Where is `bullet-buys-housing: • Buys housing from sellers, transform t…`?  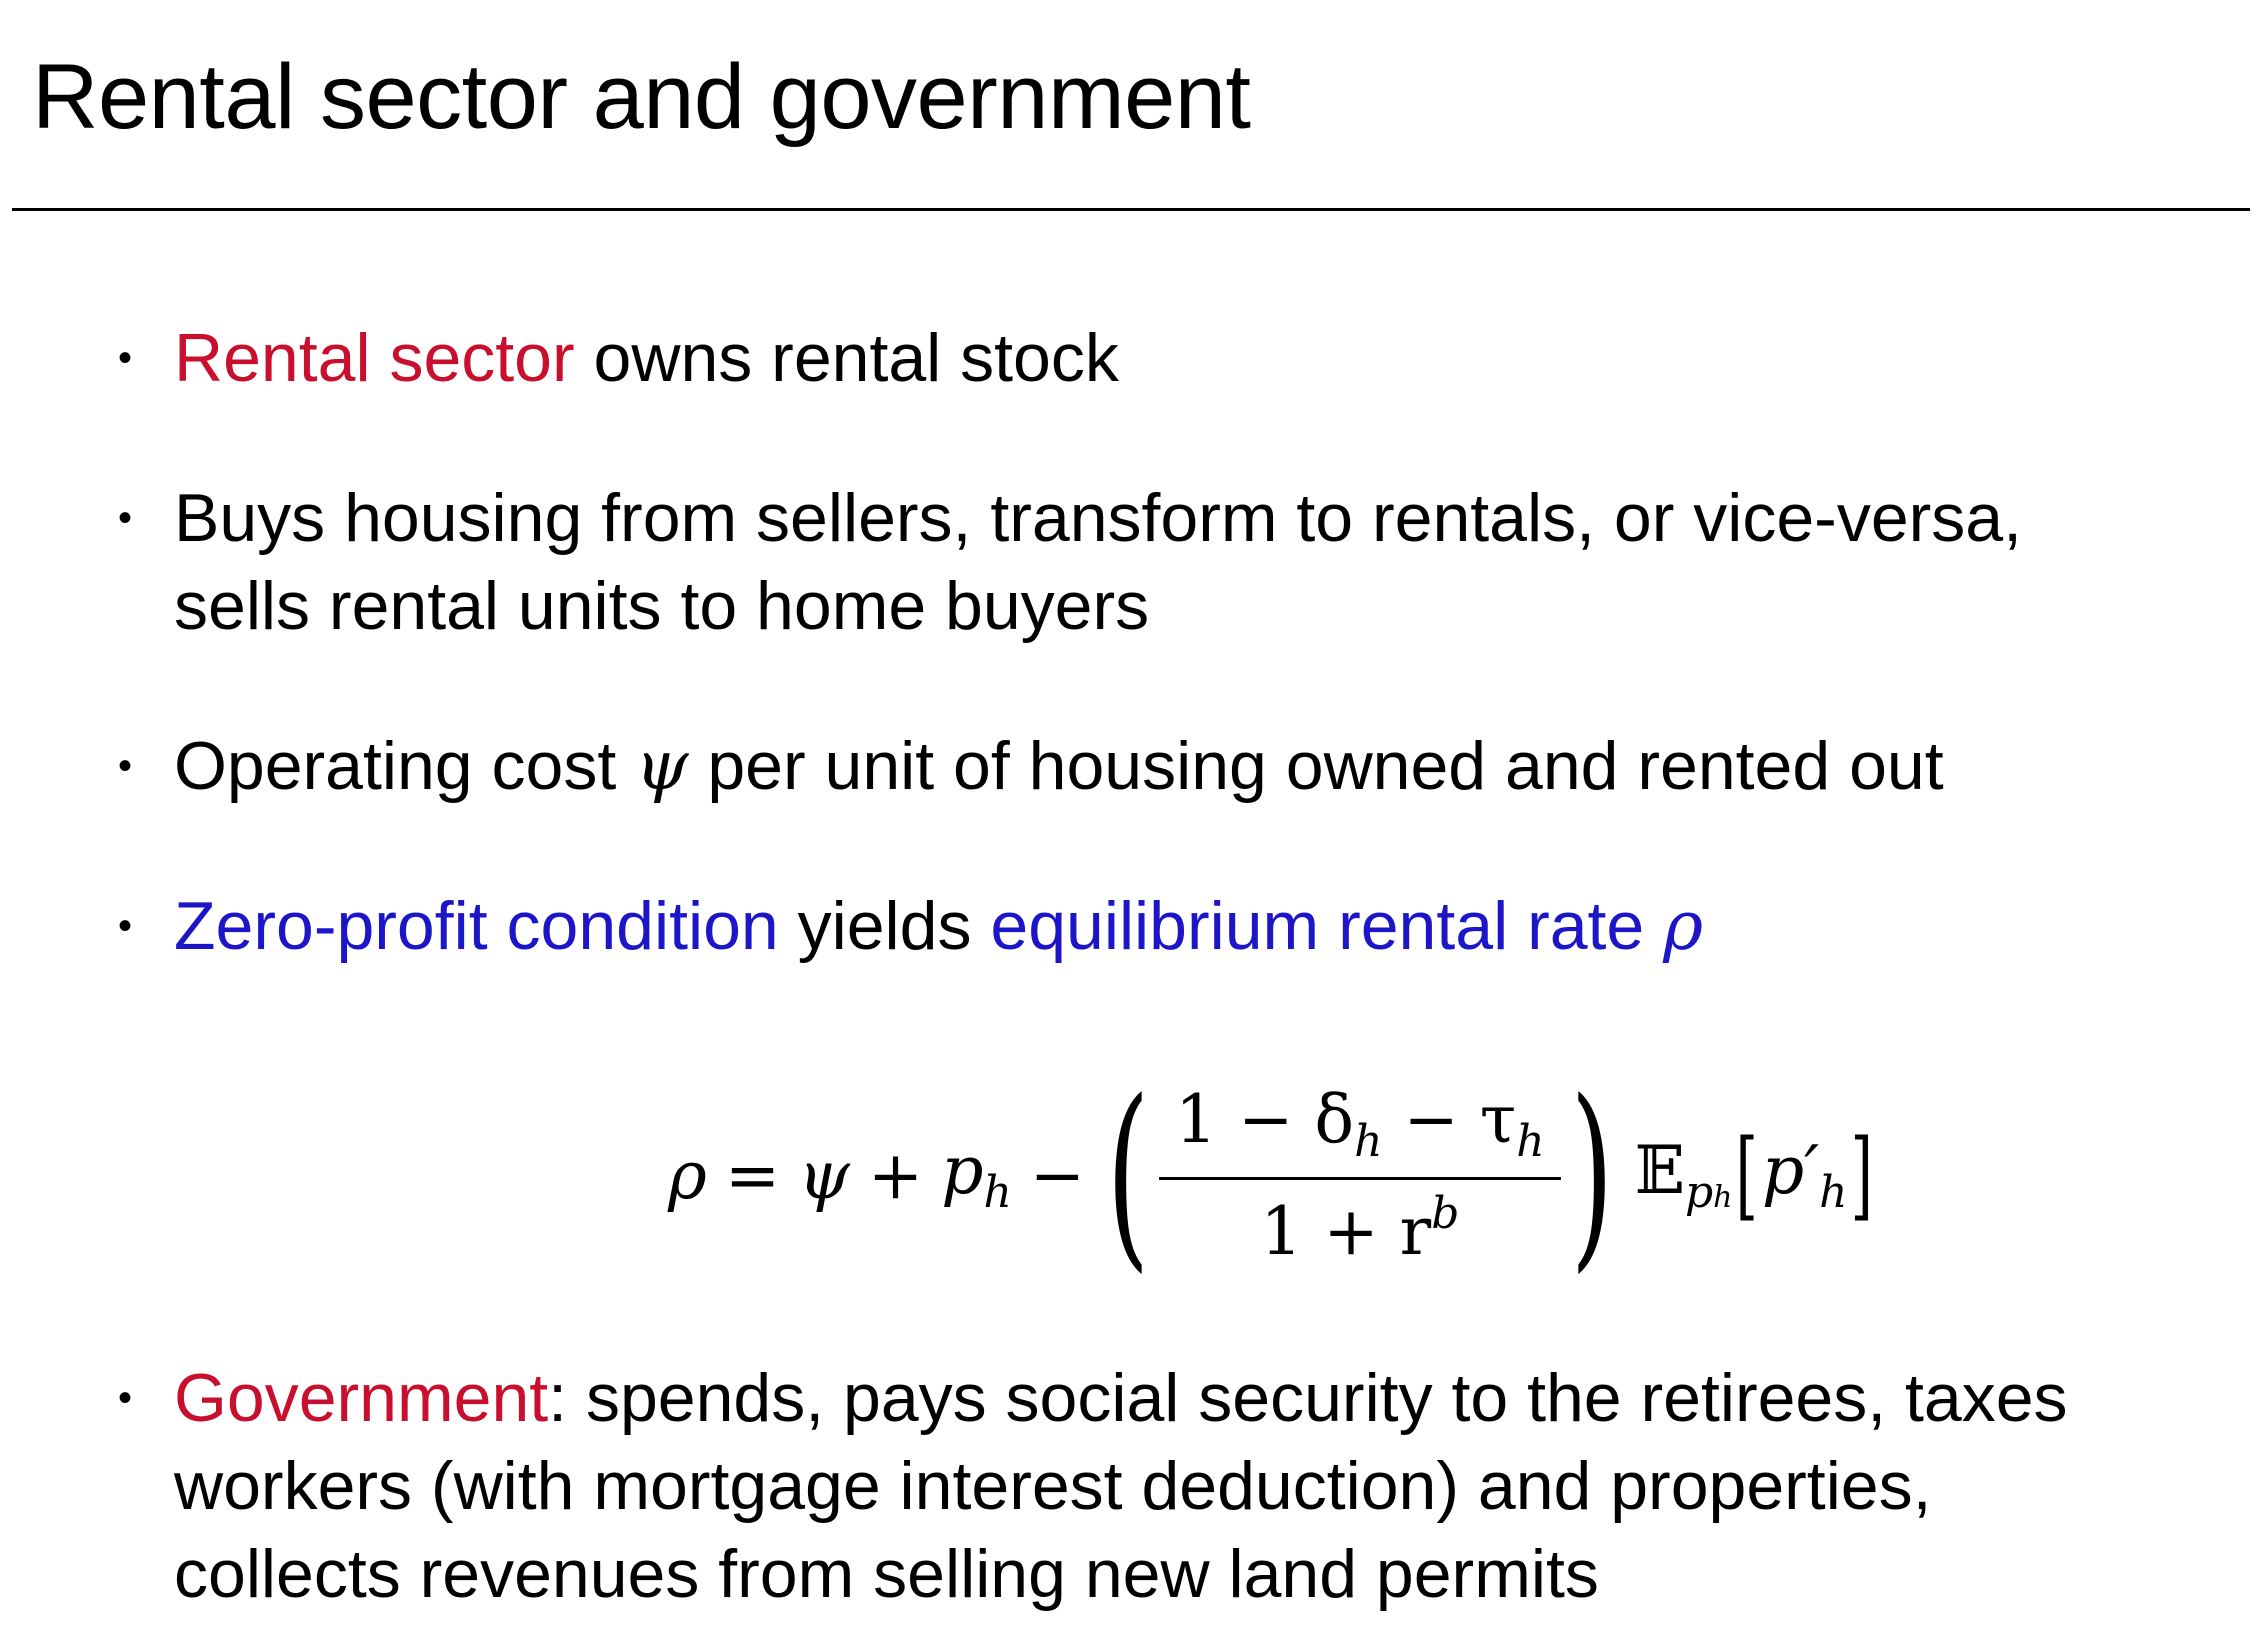 bullet-buys-housing: • Buys housing from sellers, transform t… is located at coordinates (1168, 562).